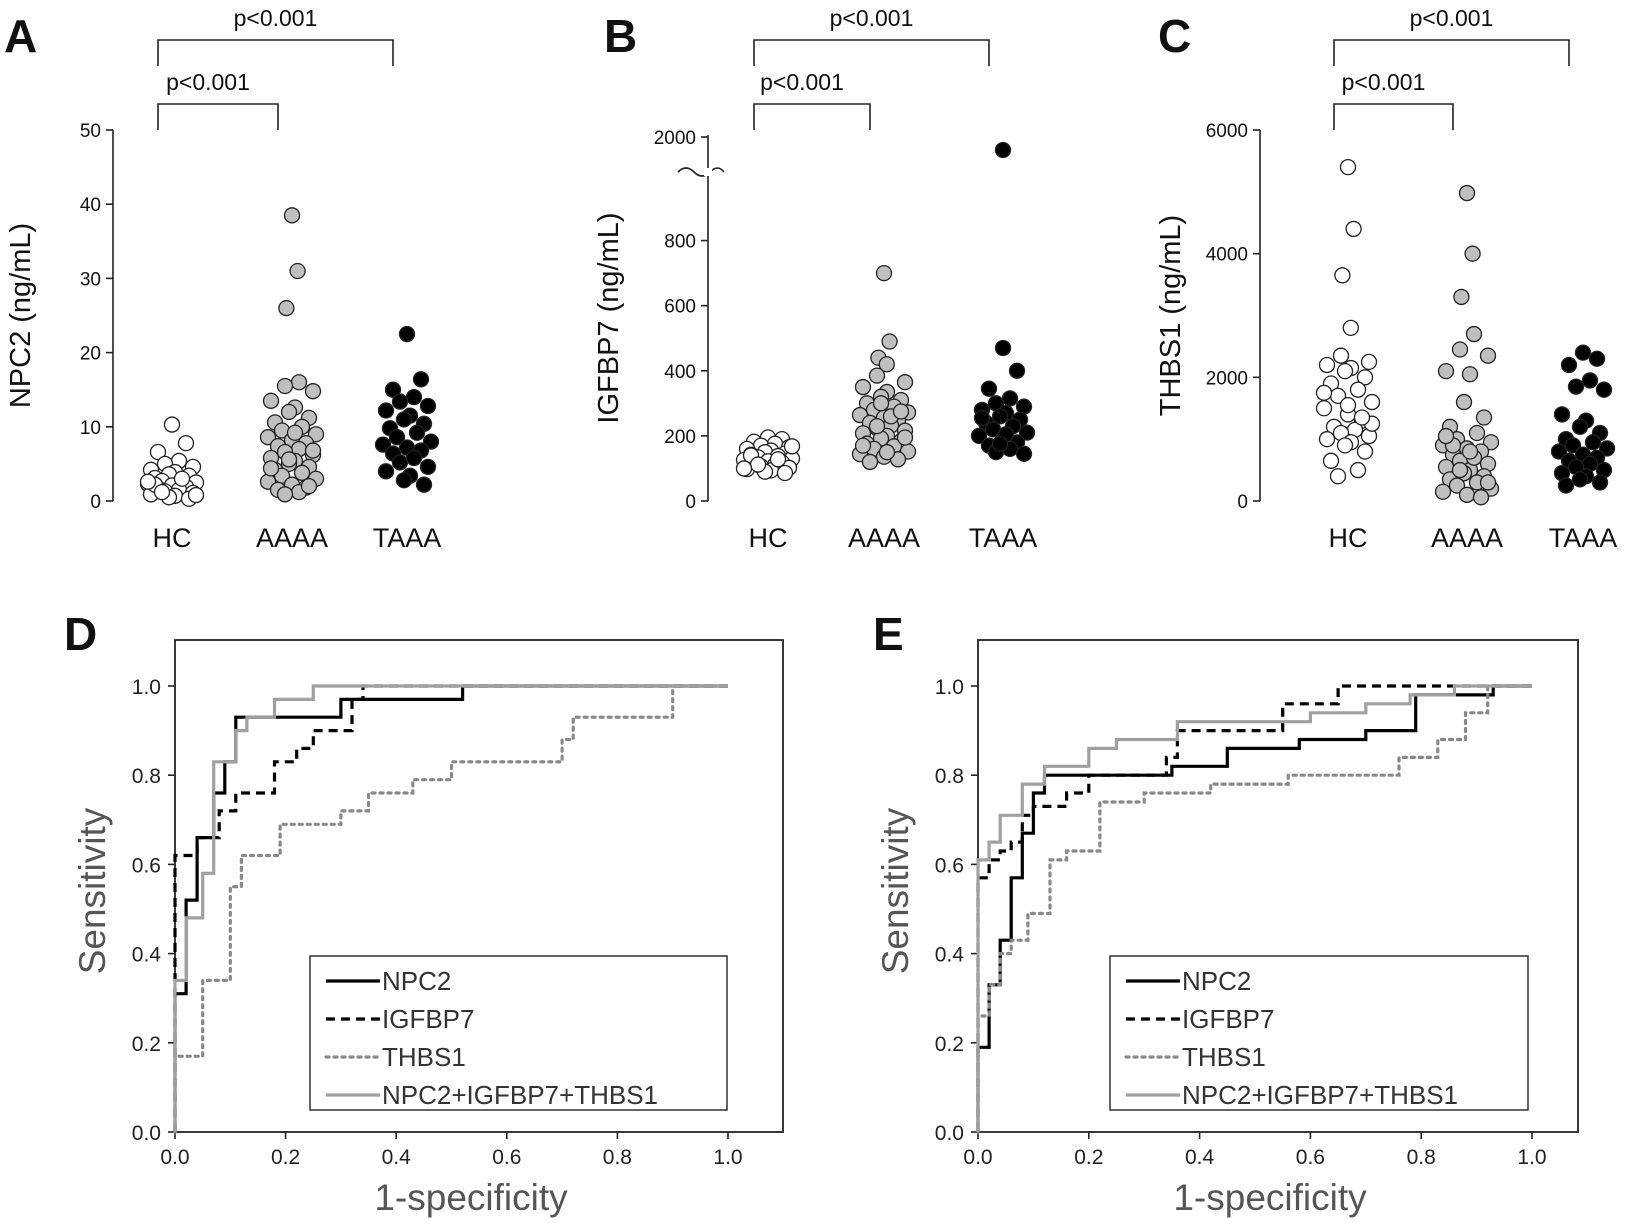  I want to click on y-tick-label: 50, so click(90, 131).